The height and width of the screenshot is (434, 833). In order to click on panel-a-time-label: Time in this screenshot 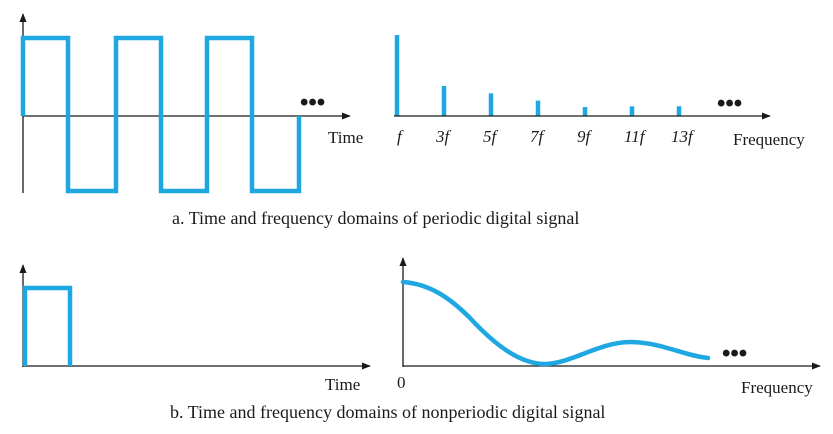, I will do `click(345, 137)`.